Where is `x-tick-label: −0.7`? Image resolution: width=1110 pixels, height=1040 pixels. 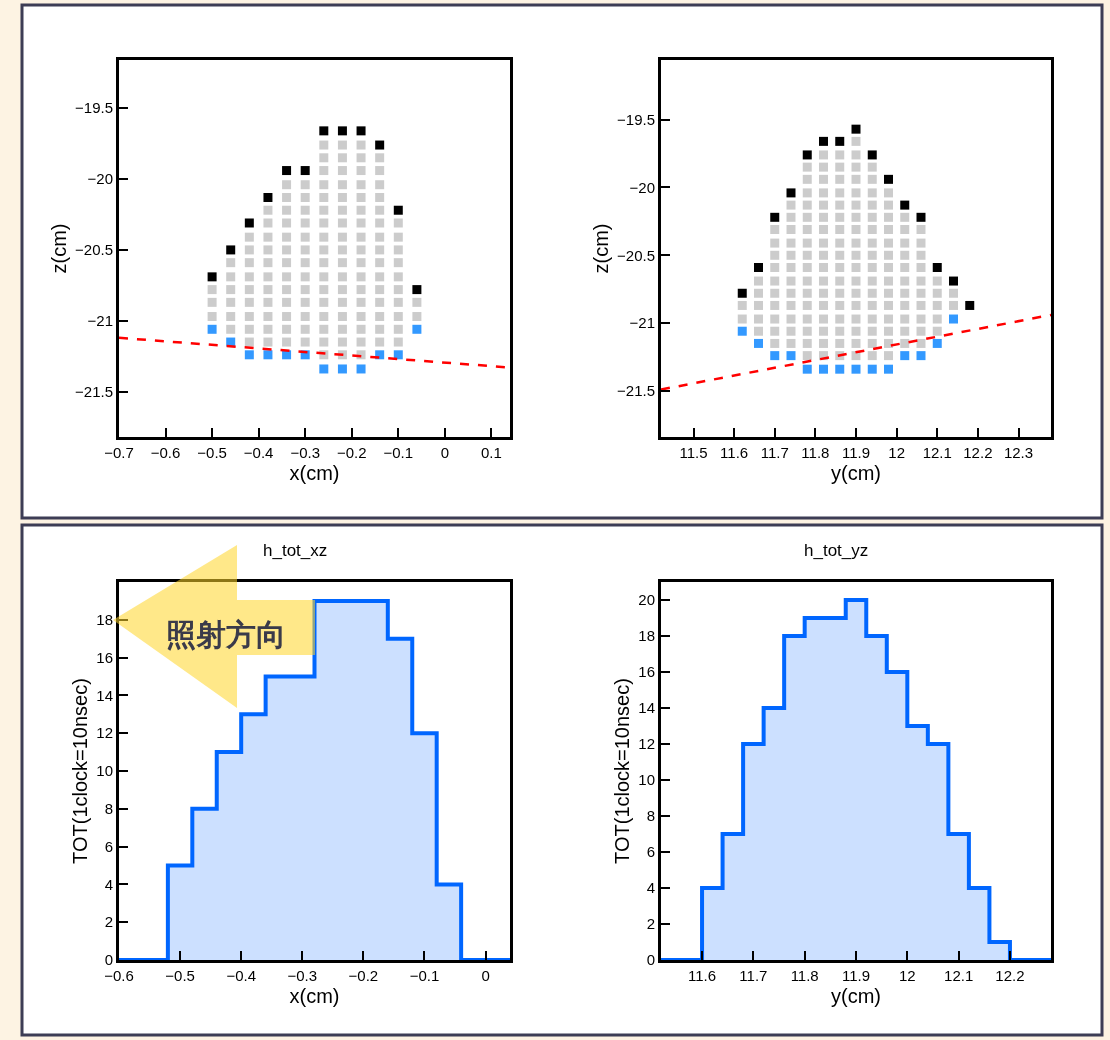 x-tick-label: −0.7 is located at coordinates (119, 452).